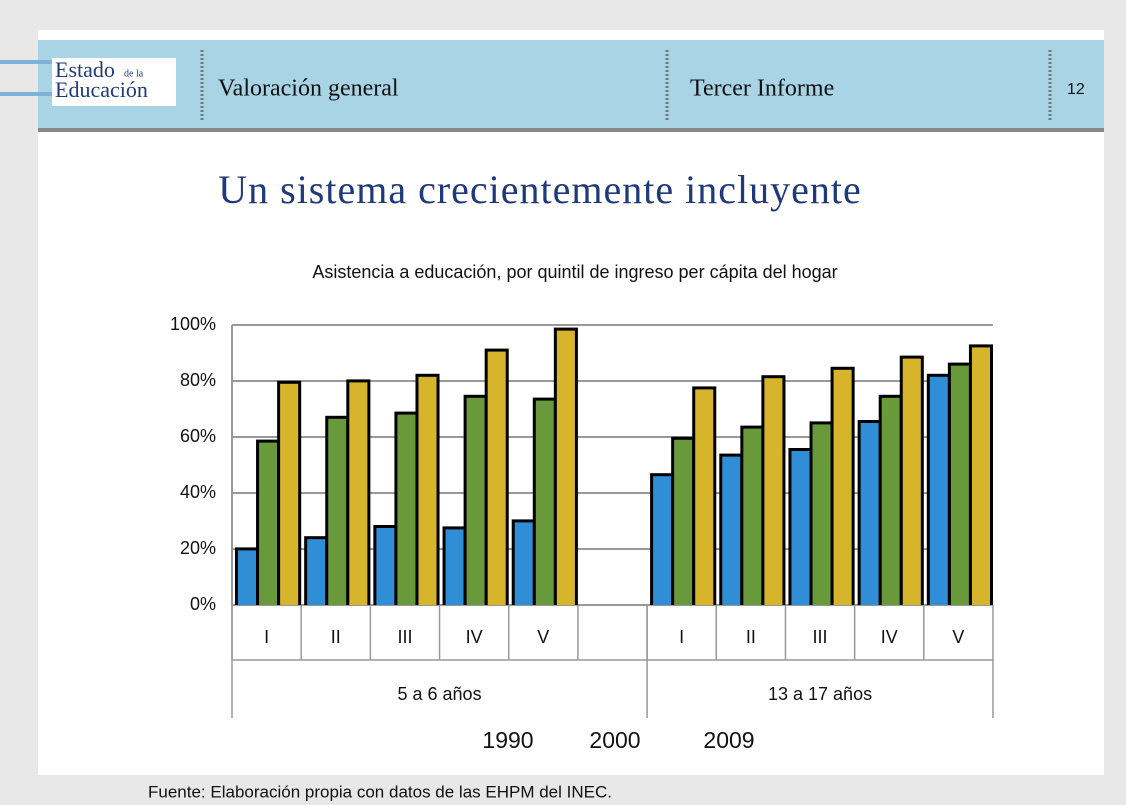  Describe the element at coordinates (728, 740) in the screenshot. I see `legend-label: 2009` at that location.